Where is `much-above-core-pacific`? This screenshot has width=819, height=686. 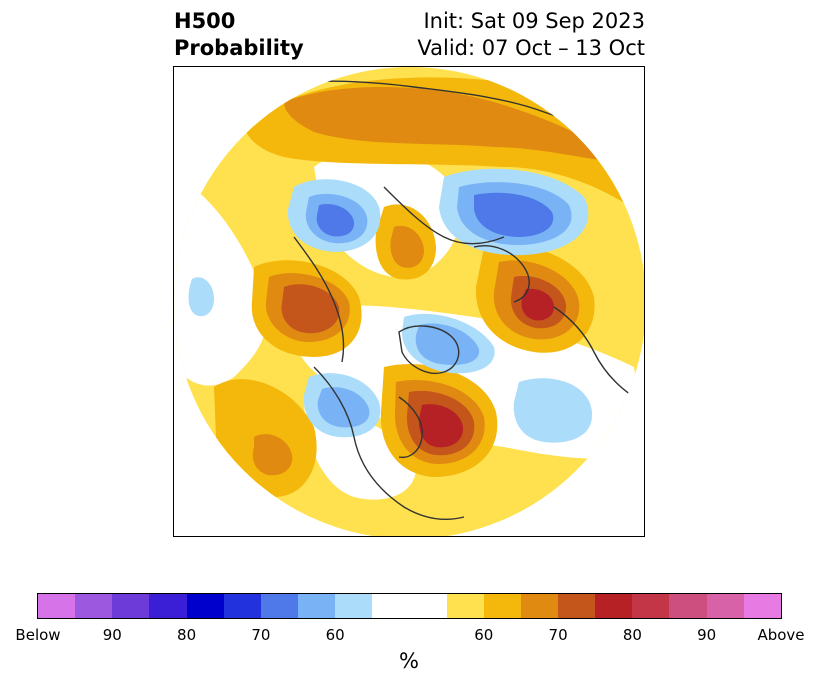 much-above-core-pacific is located at coordinates (310, 309).